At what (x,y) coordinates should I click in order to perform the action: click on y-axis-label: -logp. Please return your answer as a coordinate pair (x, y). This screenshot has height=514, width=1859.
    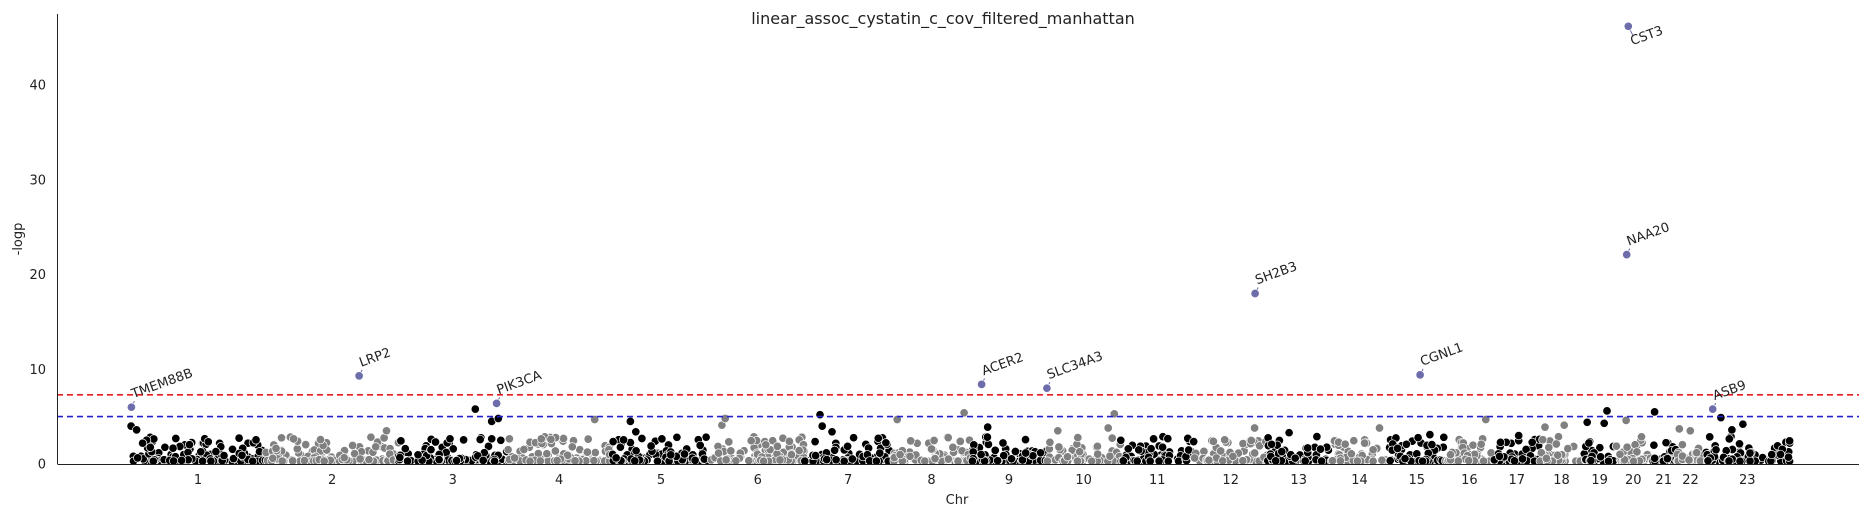
    Looking at the image, I should click on (18, 239).